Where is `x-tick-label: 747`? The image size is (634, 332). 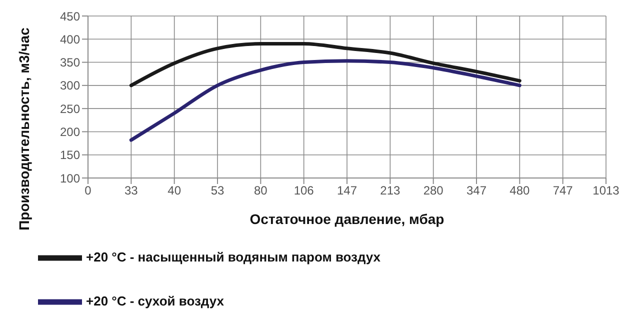 x-tick-label: 747 is located at coordinates (563, 191).